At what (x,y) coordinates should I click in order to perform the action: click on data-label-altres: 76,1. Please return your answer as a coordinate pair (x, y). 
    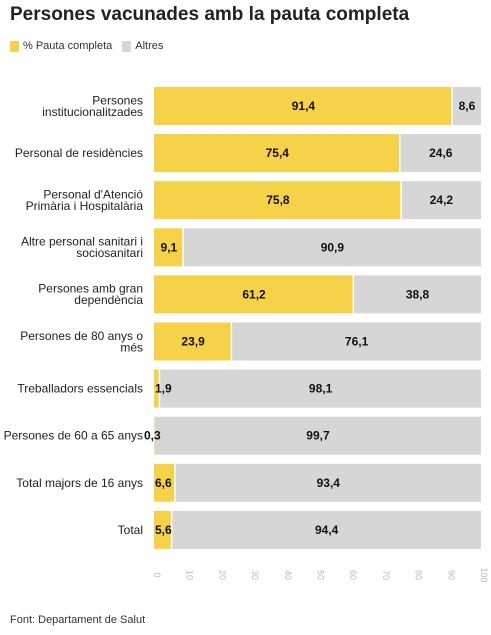
    Looking at the image, I should click on (357, 342).